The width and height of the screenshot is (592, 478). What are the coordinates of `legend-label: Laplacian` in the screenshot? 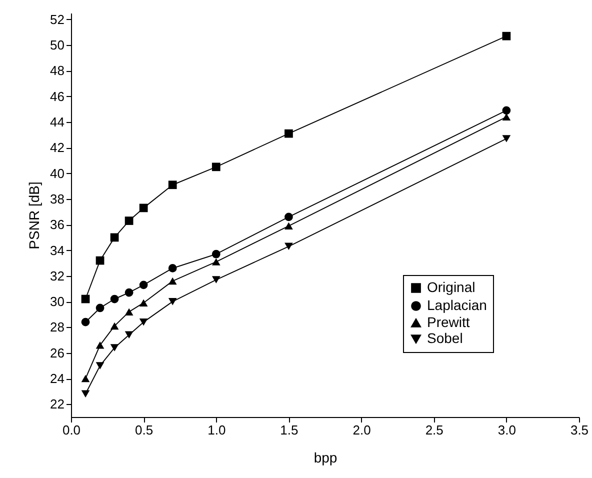 It's located at (457, 305).